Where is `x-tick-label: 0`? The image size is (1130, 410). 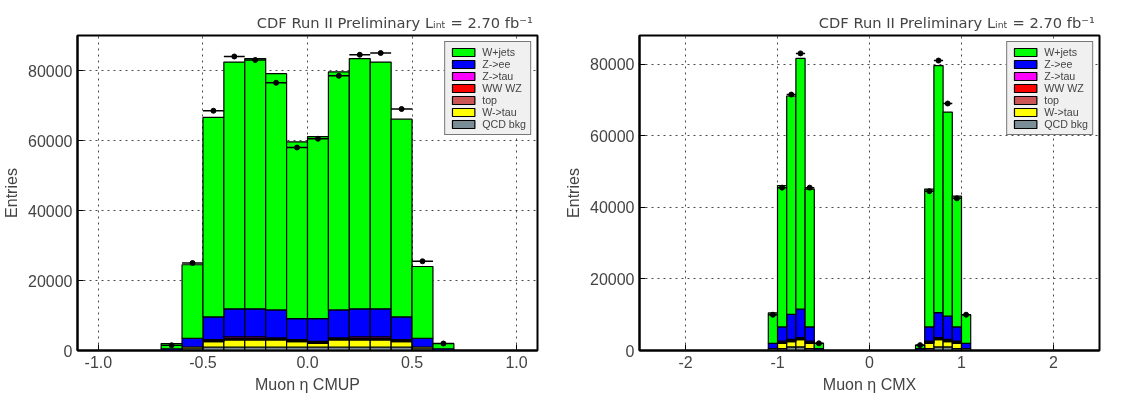
x-tick-label: 0 is located at coordinates (870, 362).